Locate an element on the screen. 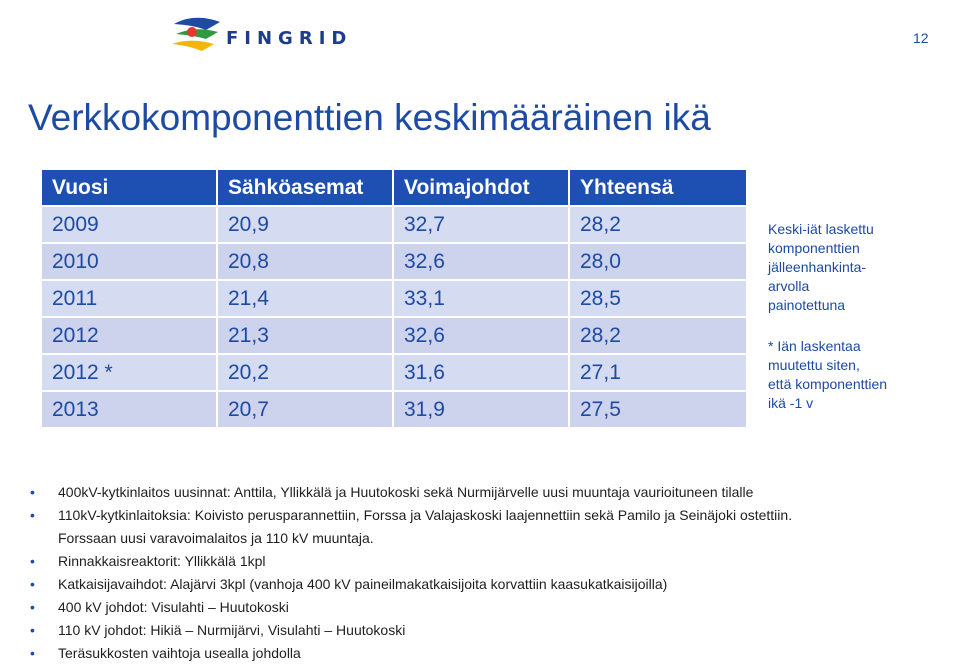  cell-power-lines: 31,6 is located at coordinates (481, 372).